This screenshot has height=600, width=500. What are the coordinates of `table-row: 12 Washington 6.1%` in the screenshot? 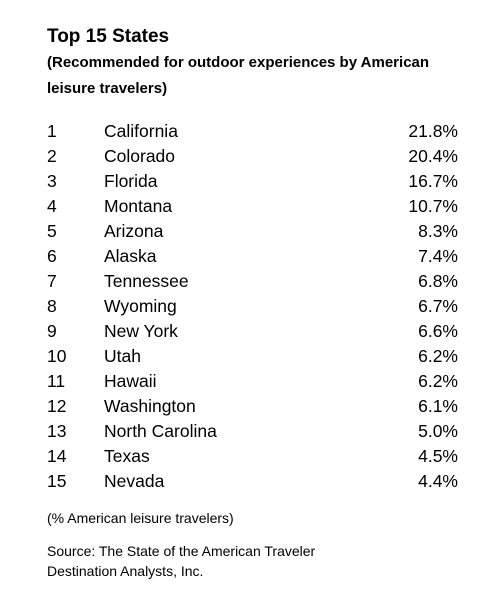 It's located at (250, 406).